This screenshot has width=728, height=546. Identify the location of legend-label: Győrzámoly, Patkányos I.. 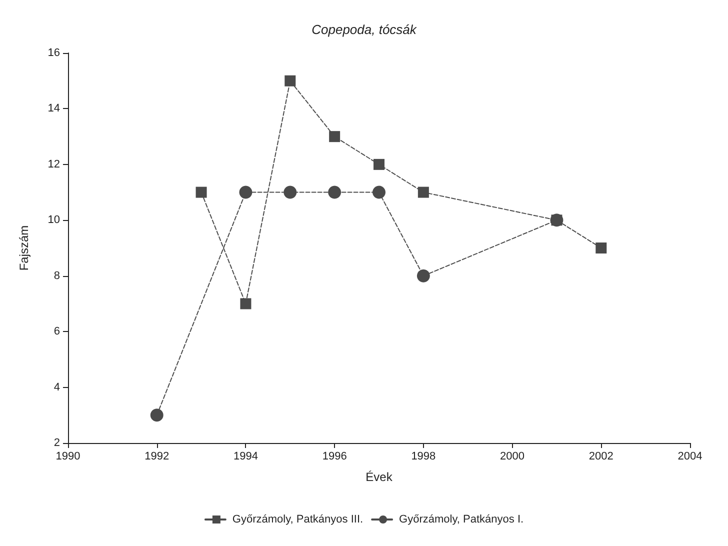
(461, 520).